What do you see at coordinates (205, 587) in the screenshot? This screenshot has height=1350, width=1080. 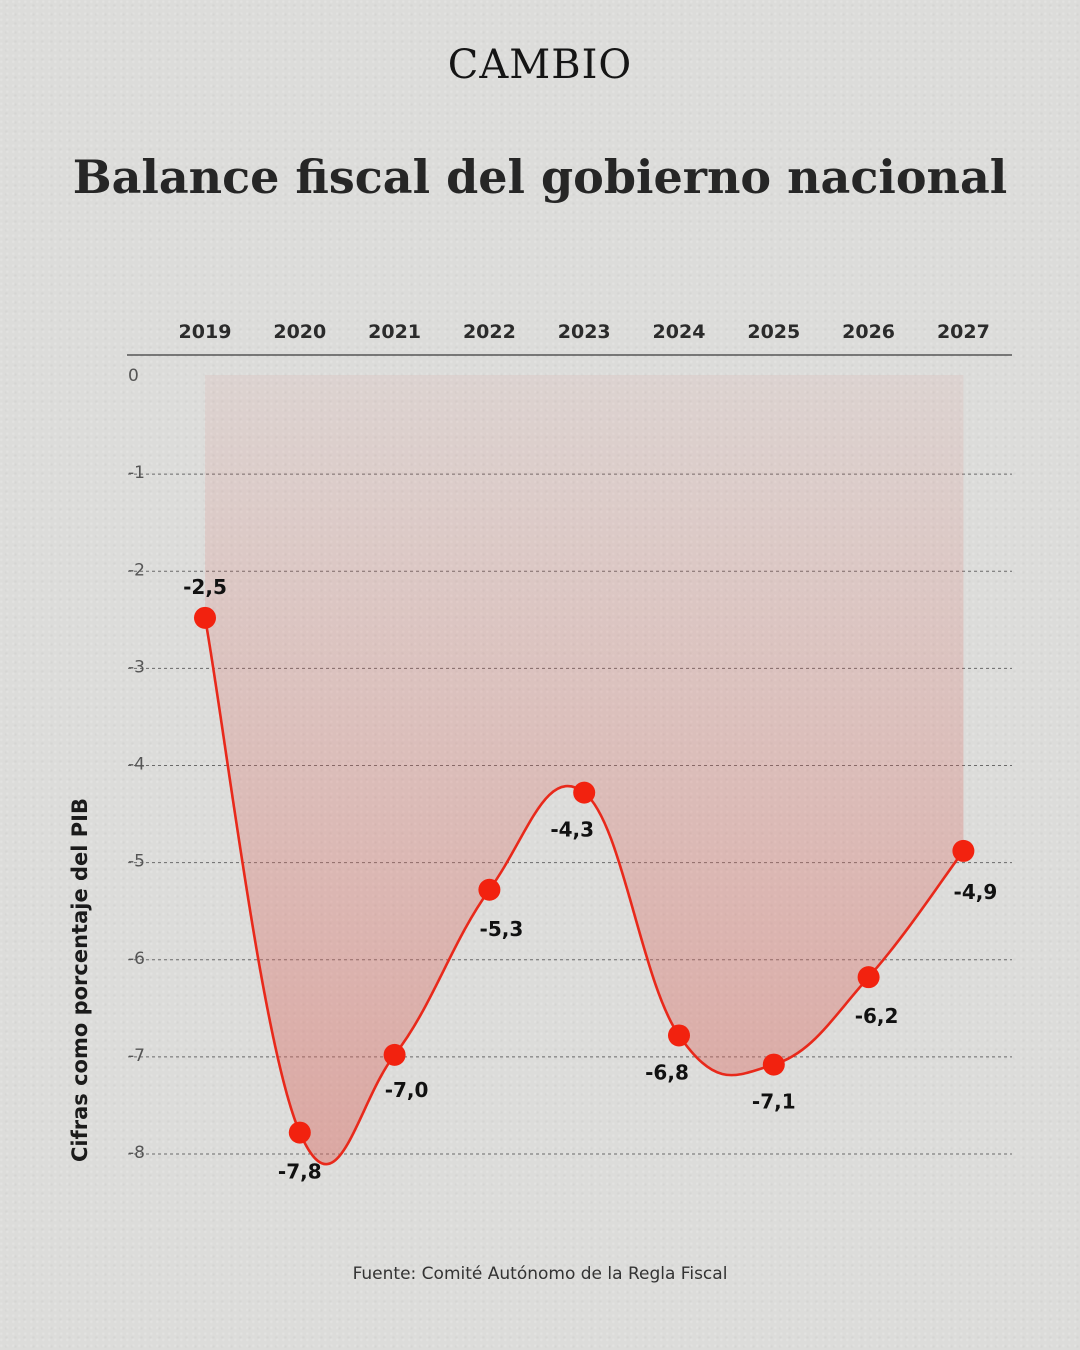 I see `data-label: -2,5` at bounding box center [205, 587].